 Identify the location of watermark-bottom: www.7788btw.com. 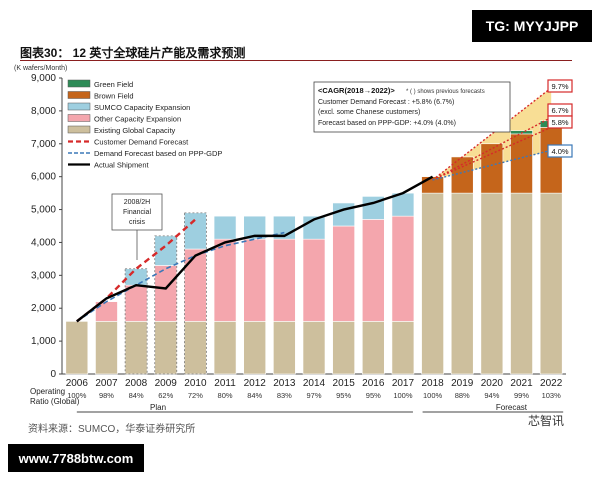
(76, 458).